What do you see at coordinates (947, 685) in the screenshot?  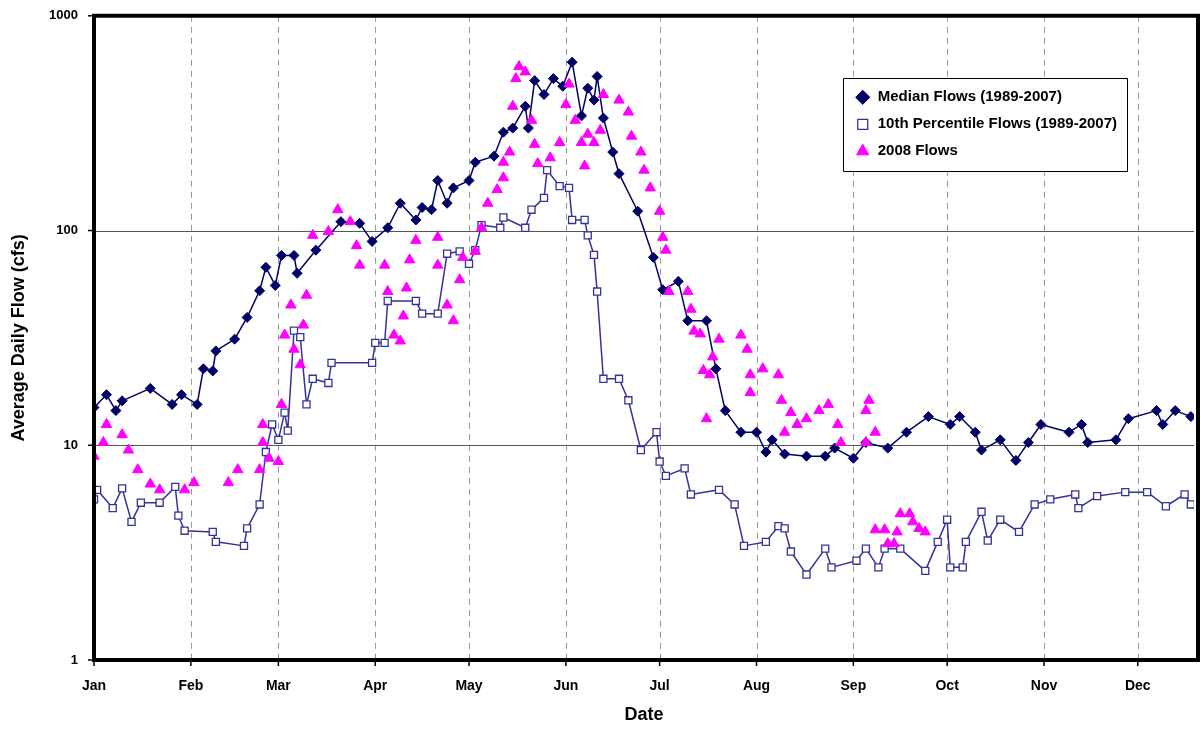 I see `x-tick-label: Oct` at bounding box center [947, 685].